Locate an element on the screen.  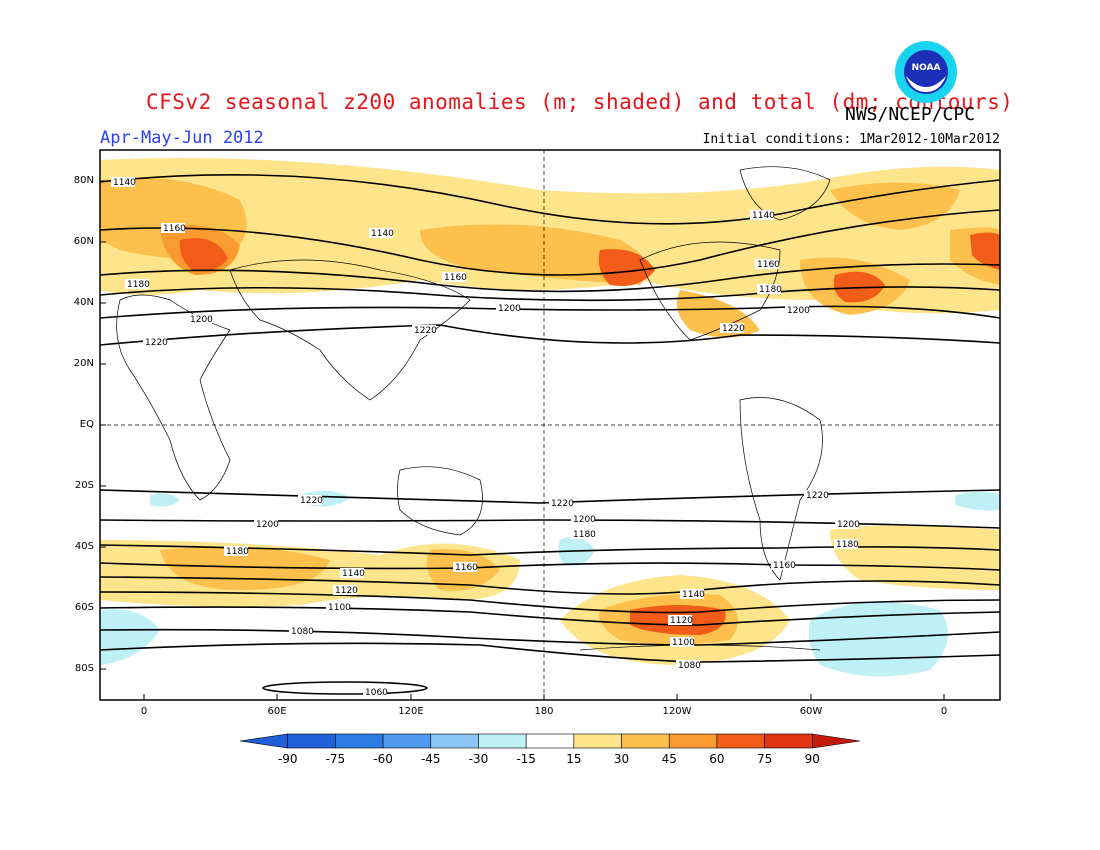
colorbar-label: -30 is located at coordinates (478, 759).